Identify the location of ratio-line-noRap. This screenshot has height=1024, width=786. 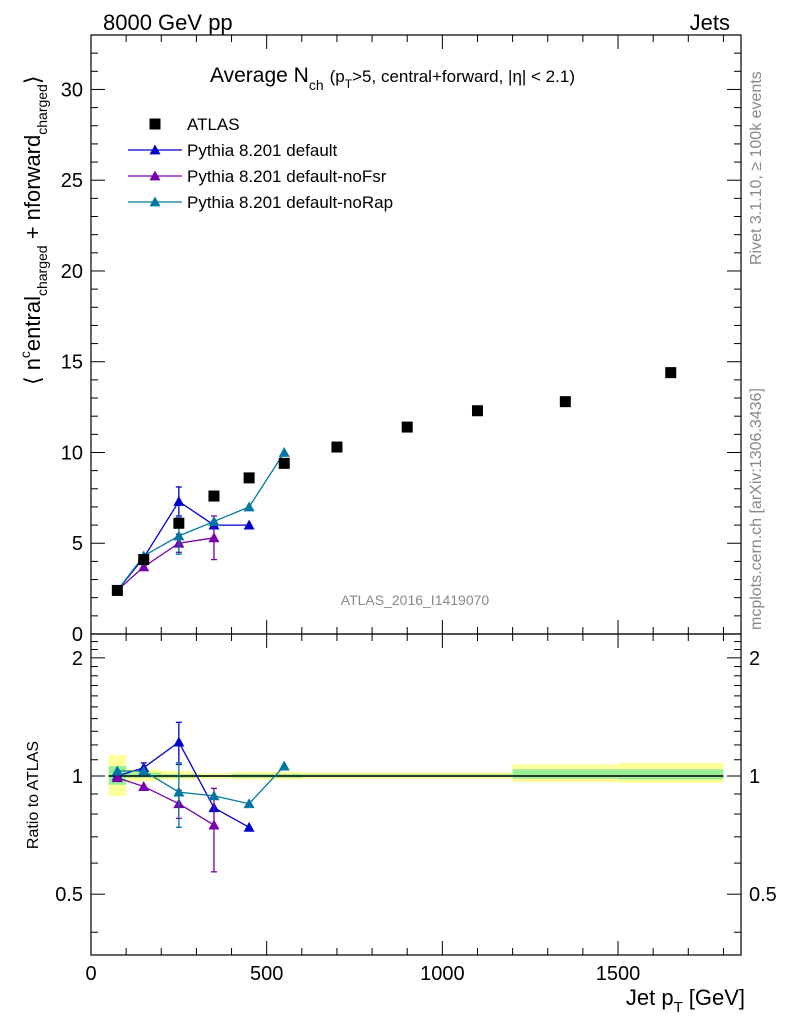
(201, 785).